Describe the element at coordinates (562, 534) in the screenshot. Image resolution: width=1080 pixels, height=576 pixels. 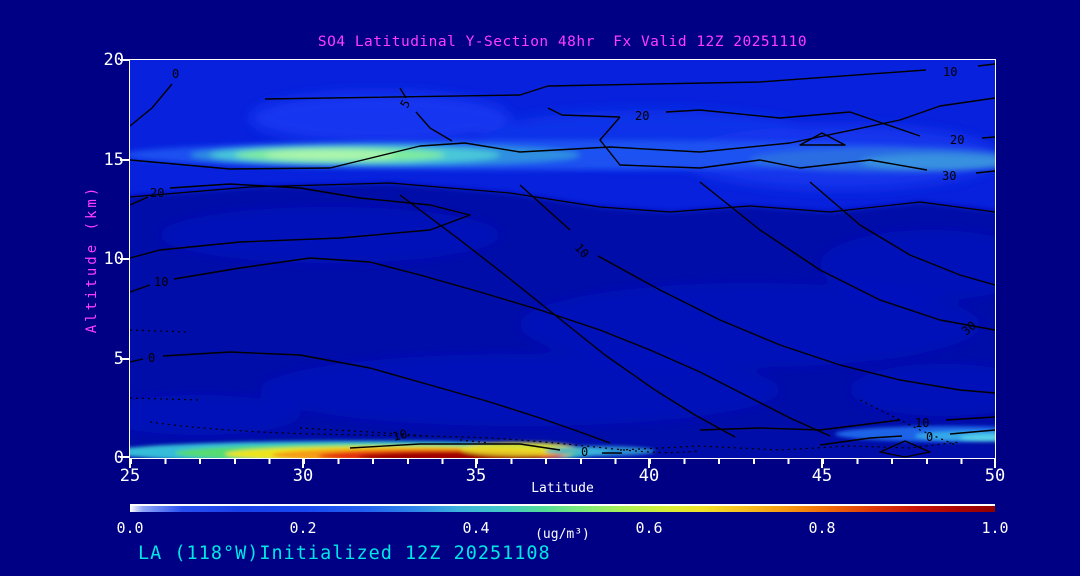
I see `colorbar-units-label: (ug/m³)` at that location.